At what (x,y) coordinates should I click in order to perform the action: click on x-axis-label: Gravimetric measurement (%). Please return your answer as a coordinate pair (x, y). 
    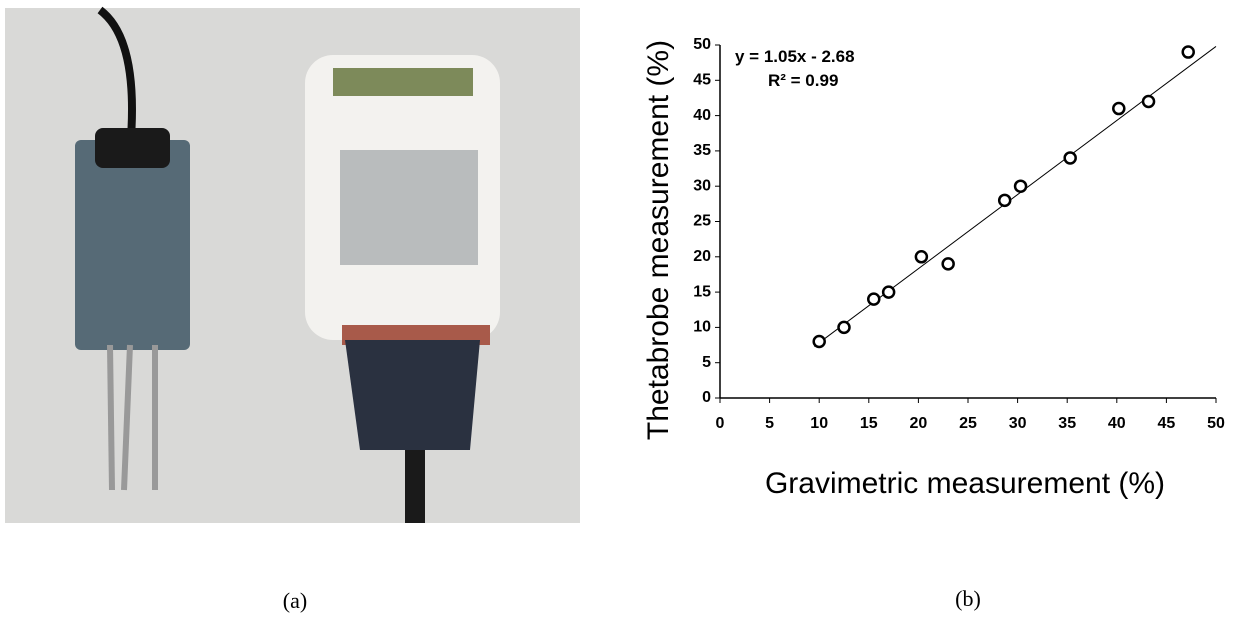
    Looking at the image, I should click on (965, 483).